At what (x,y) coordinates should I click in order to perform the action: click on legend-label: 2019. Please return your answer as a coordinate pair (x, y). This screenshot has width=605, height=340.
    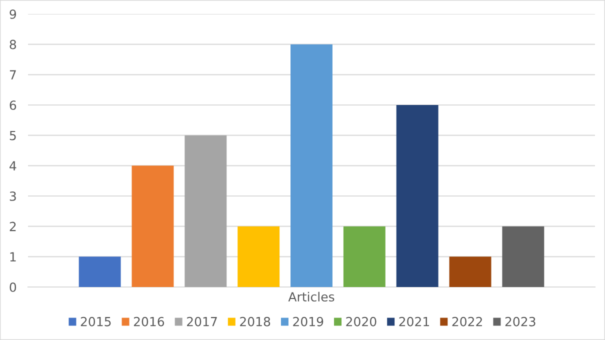
    Looking at the image, I should click on (308, 321).